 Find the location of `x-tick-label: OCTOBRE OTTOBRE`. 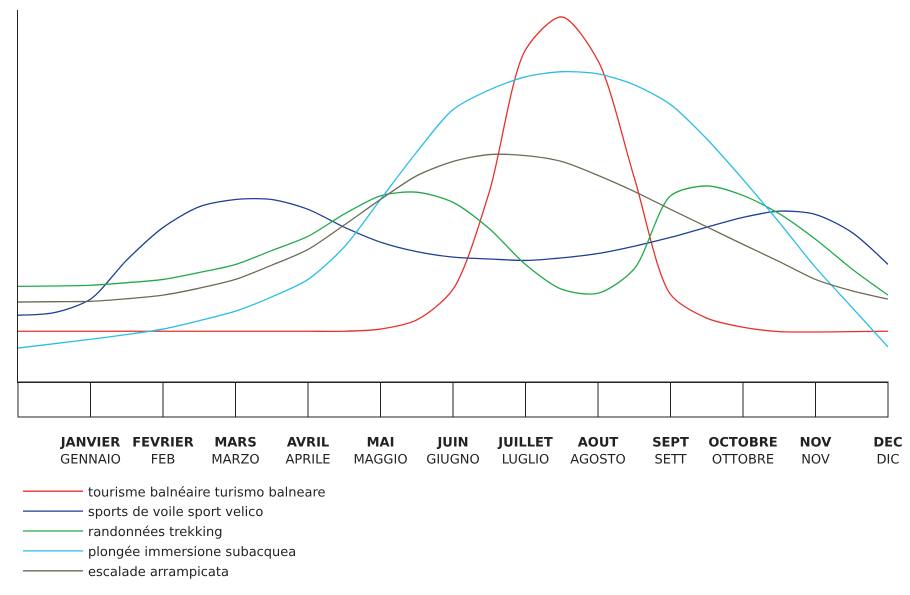

x-tick-label: OCTOBRE OTTOBRE is located at coordinates (743, 452).